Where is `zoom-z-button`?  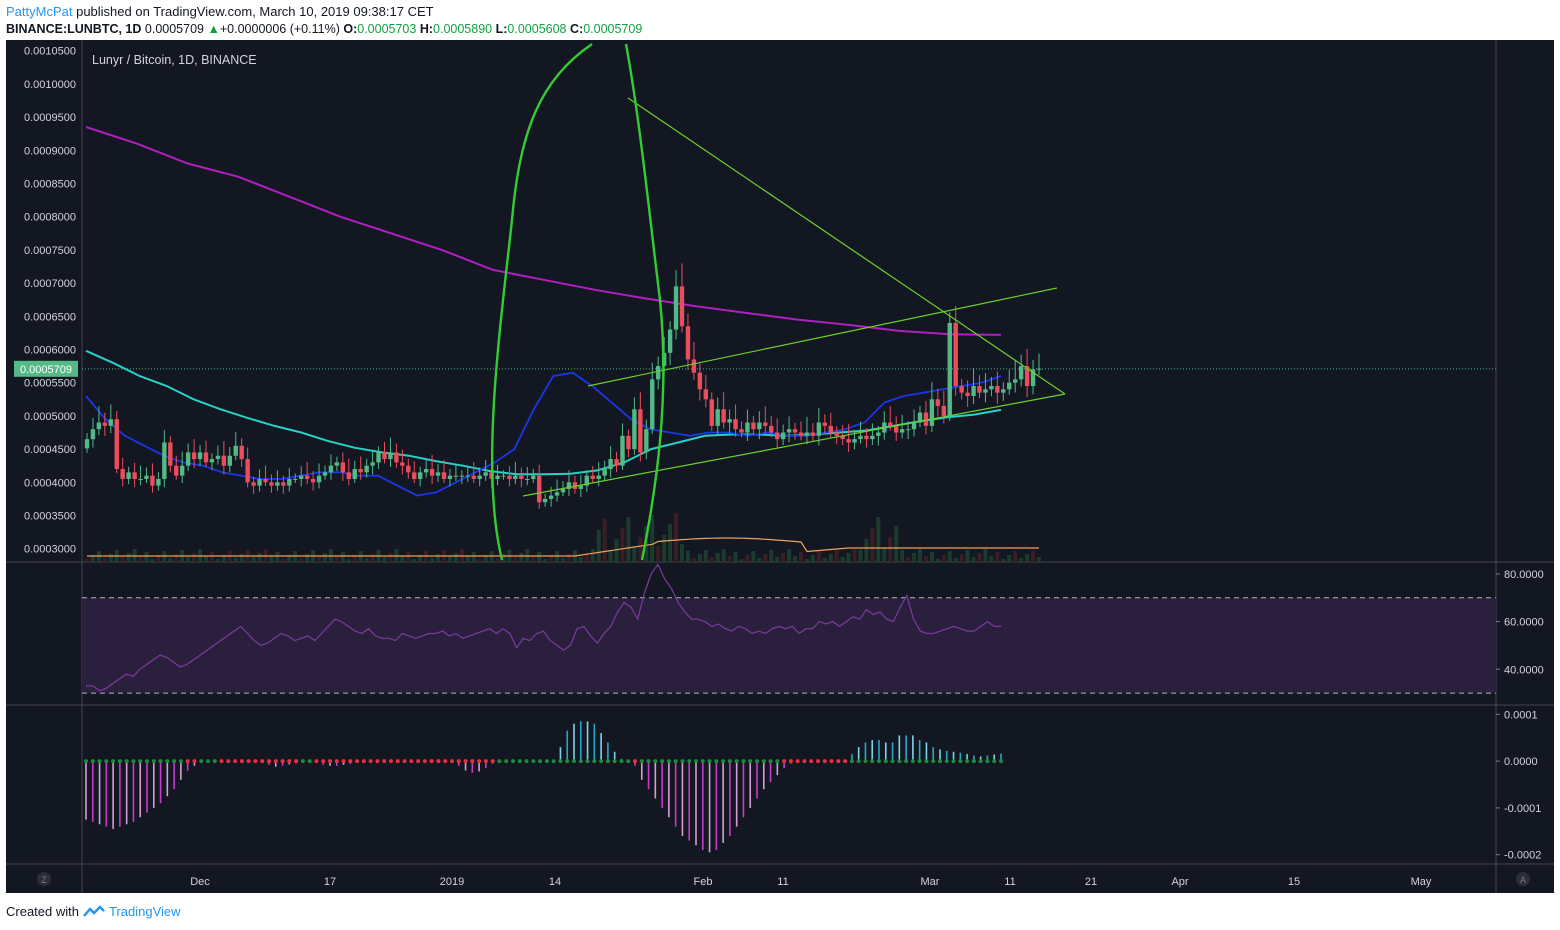 zoom-z-button is located at coordinates (44, 879).